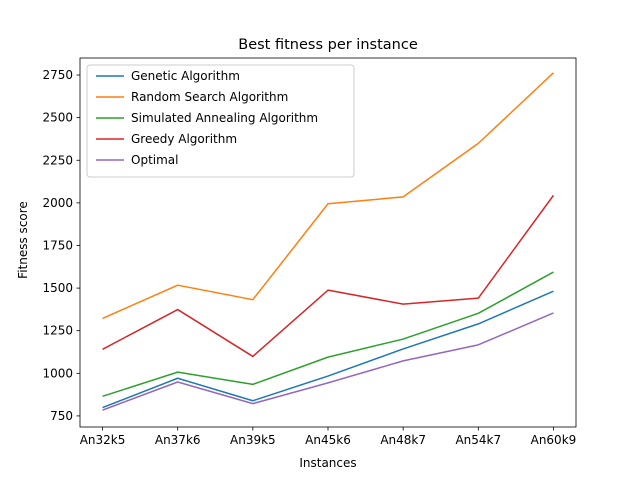 The image size is (640, 484). What do you see at coordinates (403, 440) in the screenshot?
I see `x-tick-label: An48k7` at bounding box center [403, 440].